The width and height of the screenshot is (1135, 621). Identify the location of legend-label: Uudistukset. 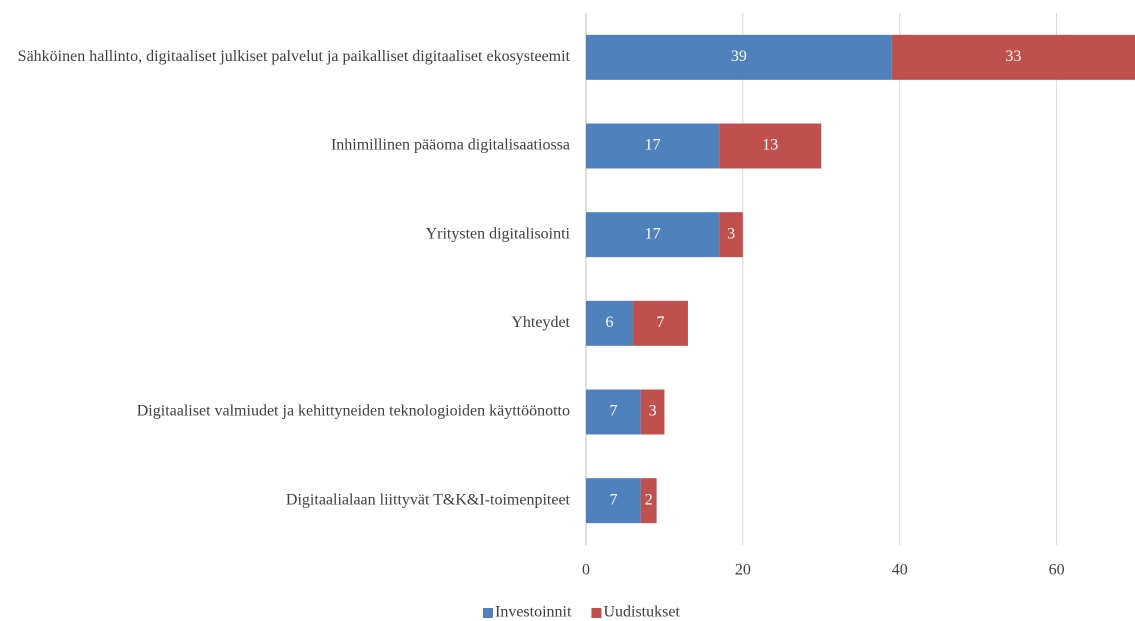
(641, 612).